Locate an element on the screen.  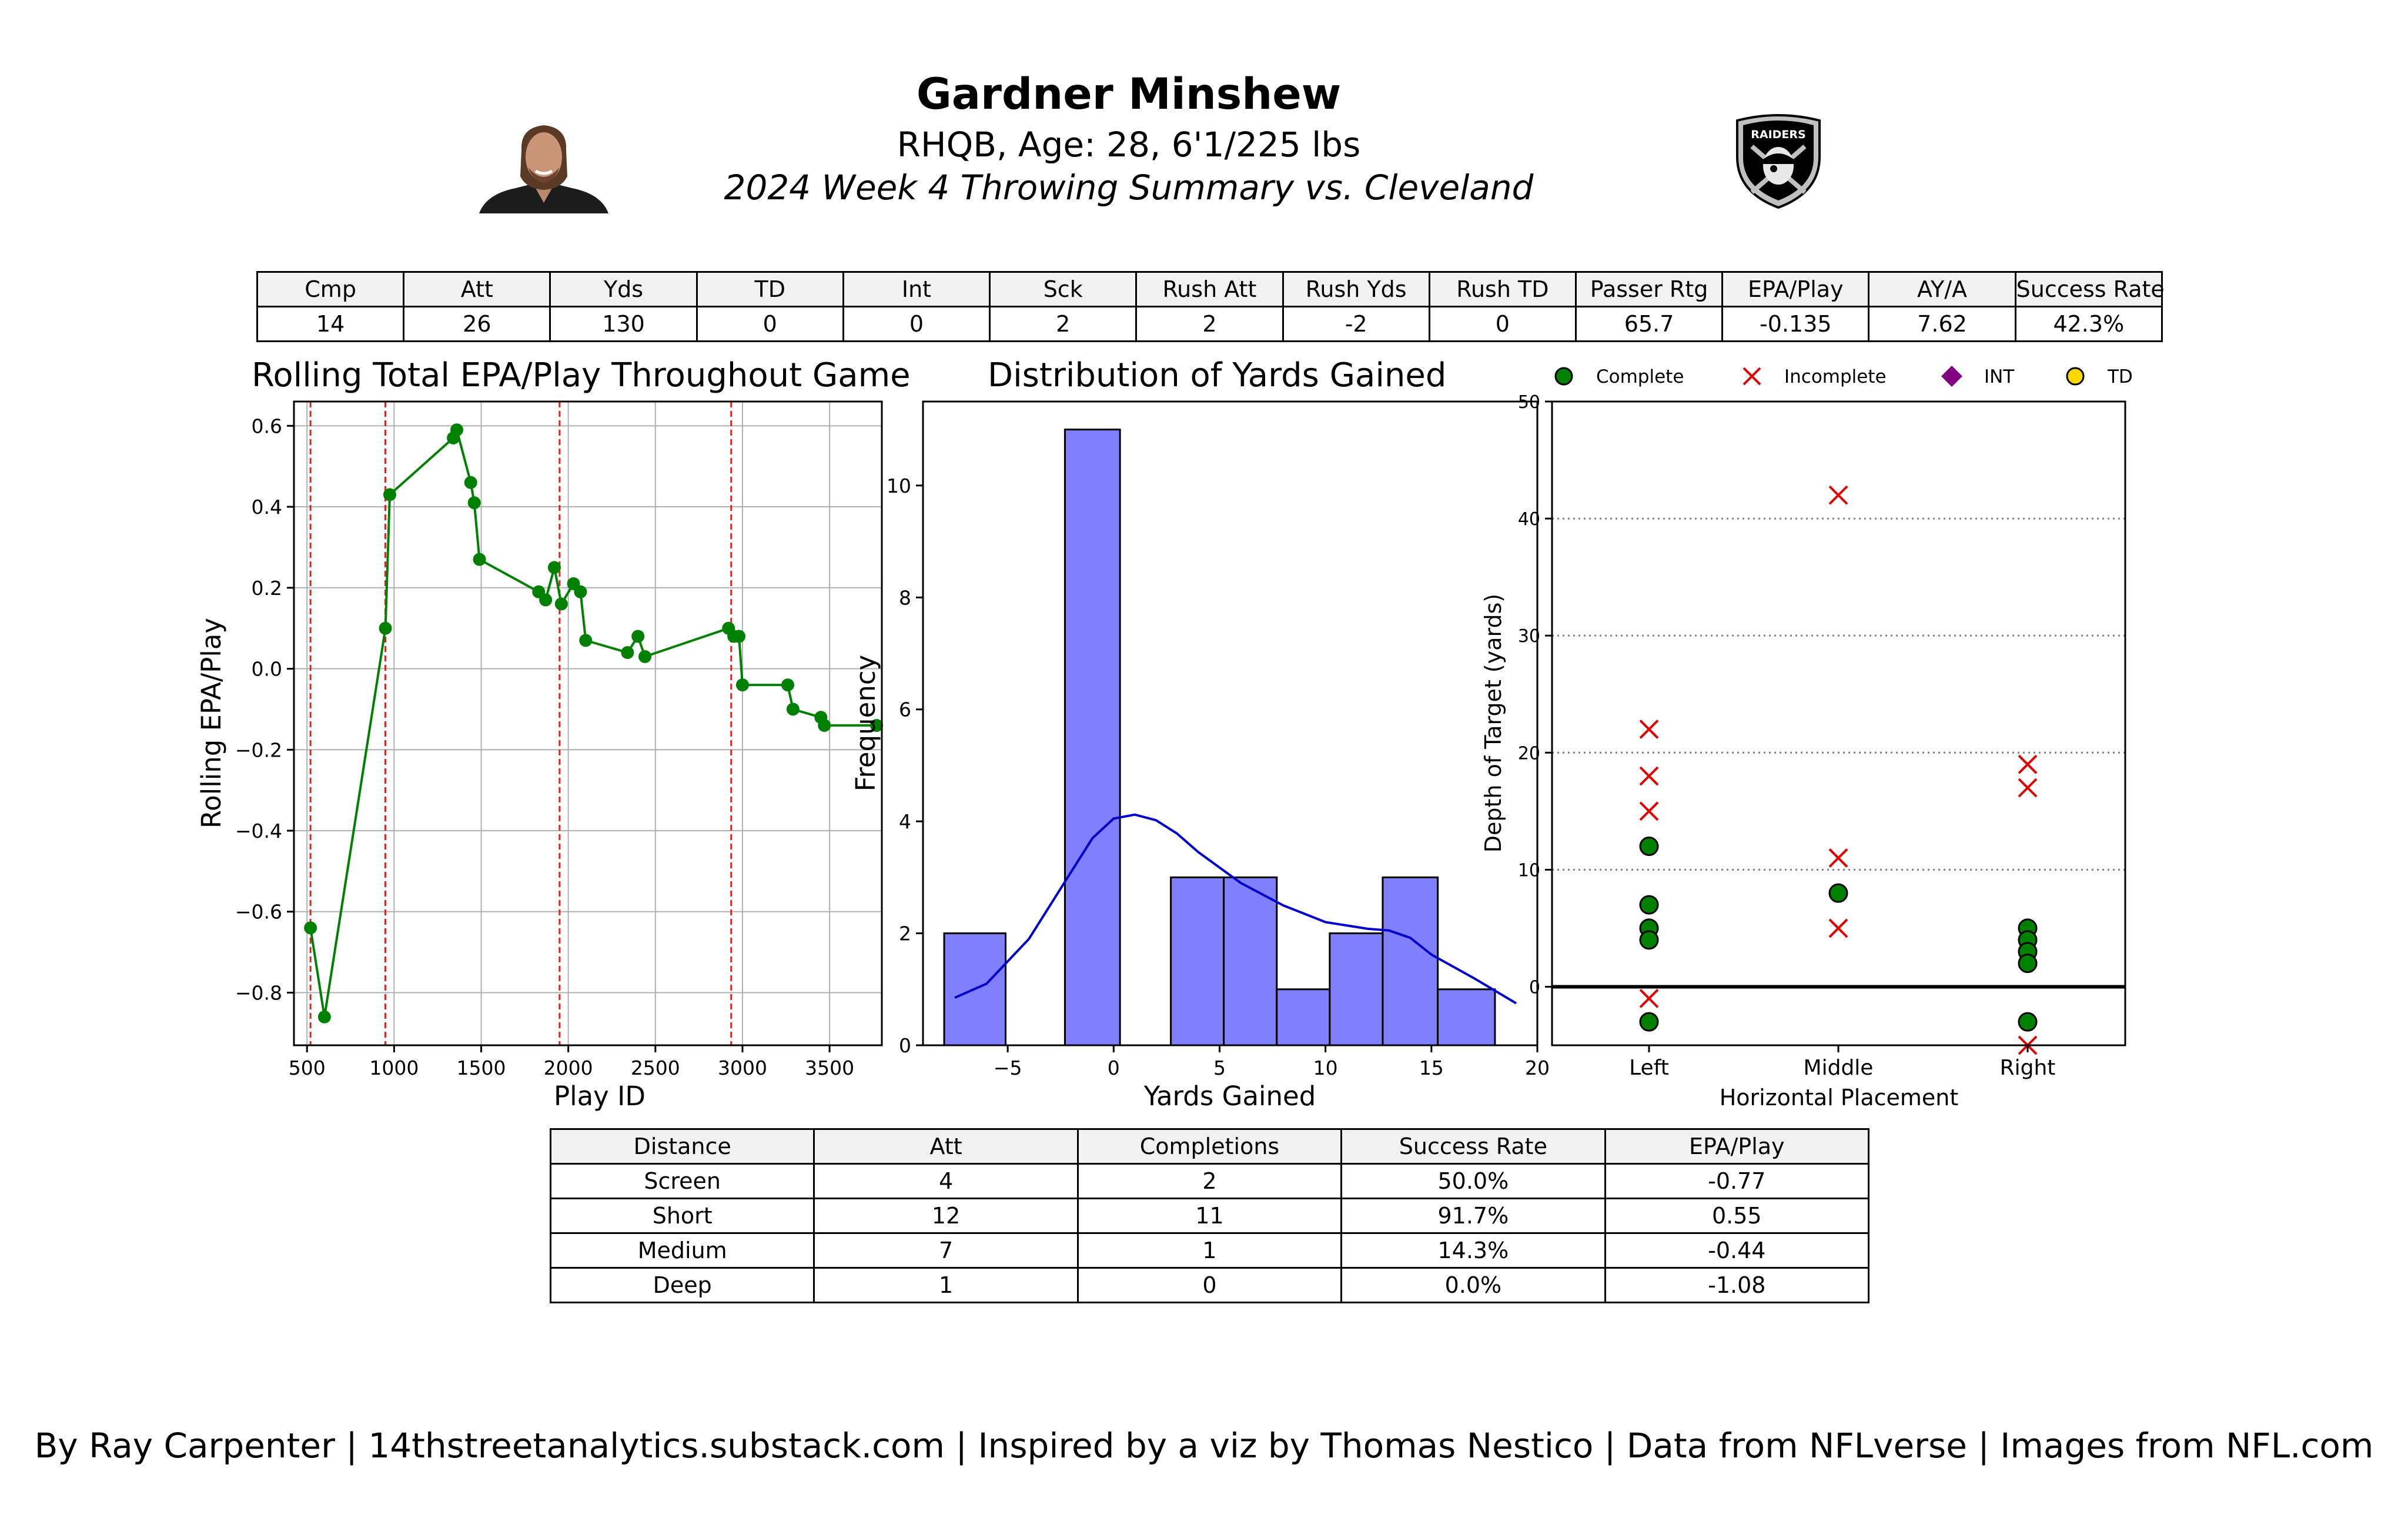
summary-value-sck: 2 is located at coordinates (1063, 324).